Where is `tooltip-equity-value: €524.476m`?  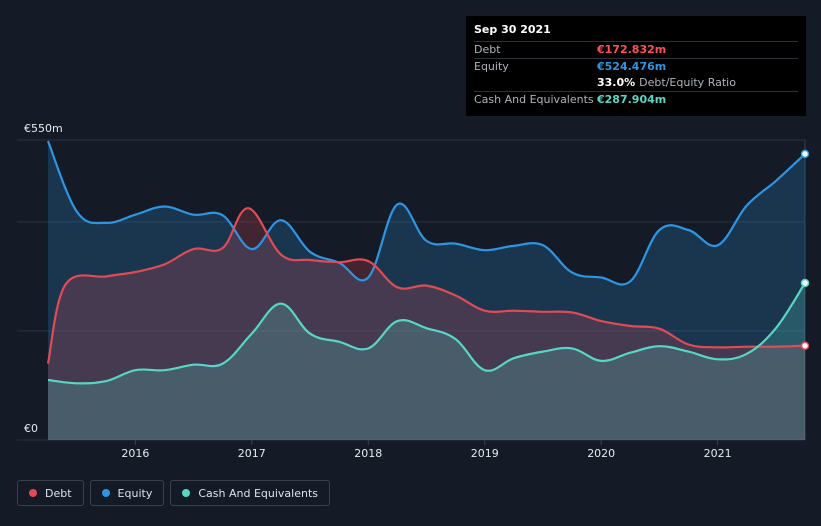
tooltip-equity-value: €524.476m is located at coordinates (632, 66).